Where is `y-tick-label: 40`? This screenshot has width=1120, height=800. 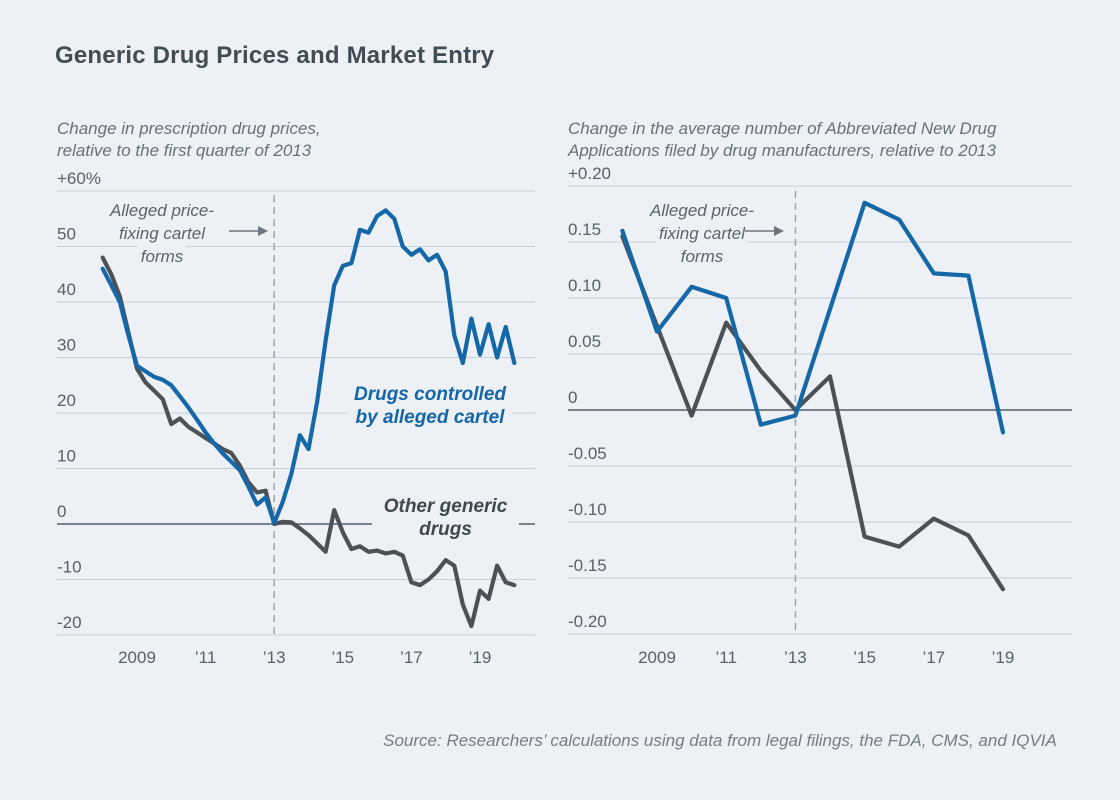 y-tick-label: 40 is located at coordinates (66, 289).